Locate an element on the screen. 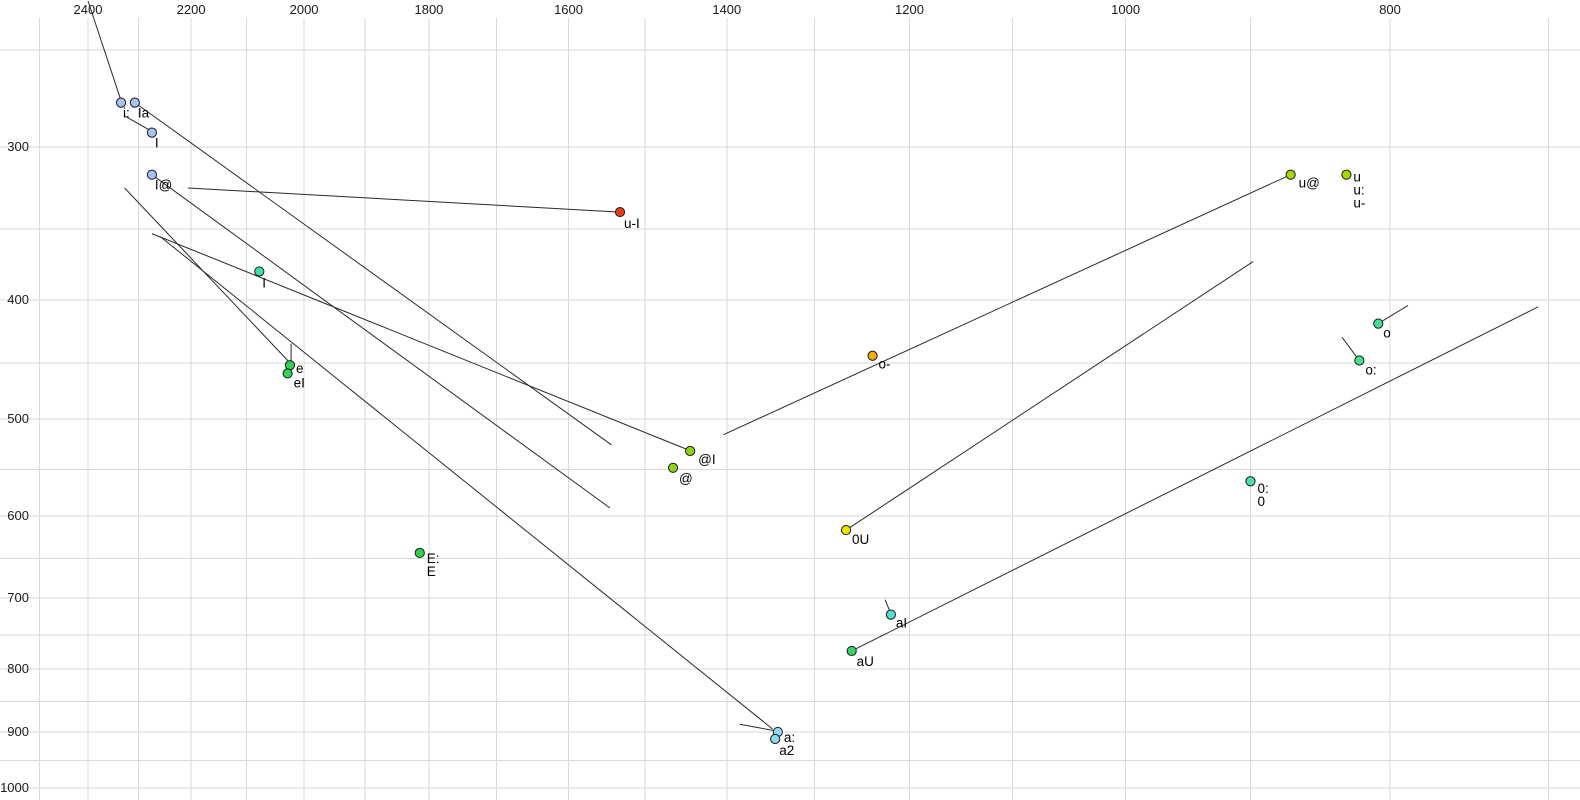  vowel-label-u:: u: is located at coordinates (1358, 190).